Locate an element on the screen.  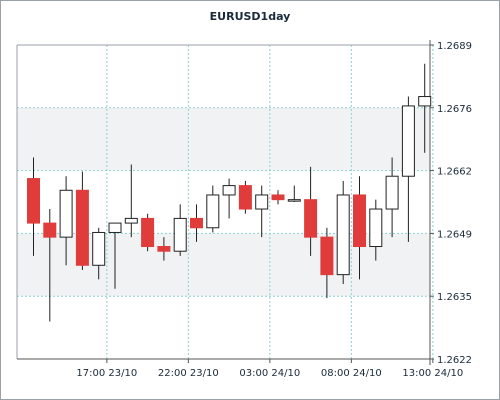
x-tick-label: 13:00 24/10 is located at coordinates (432, 373).